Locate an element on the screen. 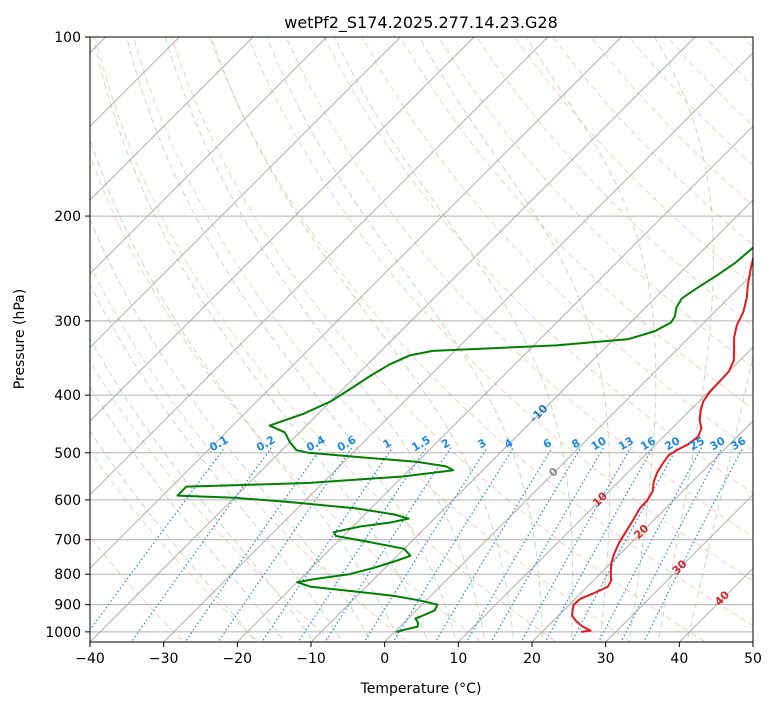 The height and width of the screenshot is (708, 775). x-tick-label: 0 is located at coordinates (384, 659).